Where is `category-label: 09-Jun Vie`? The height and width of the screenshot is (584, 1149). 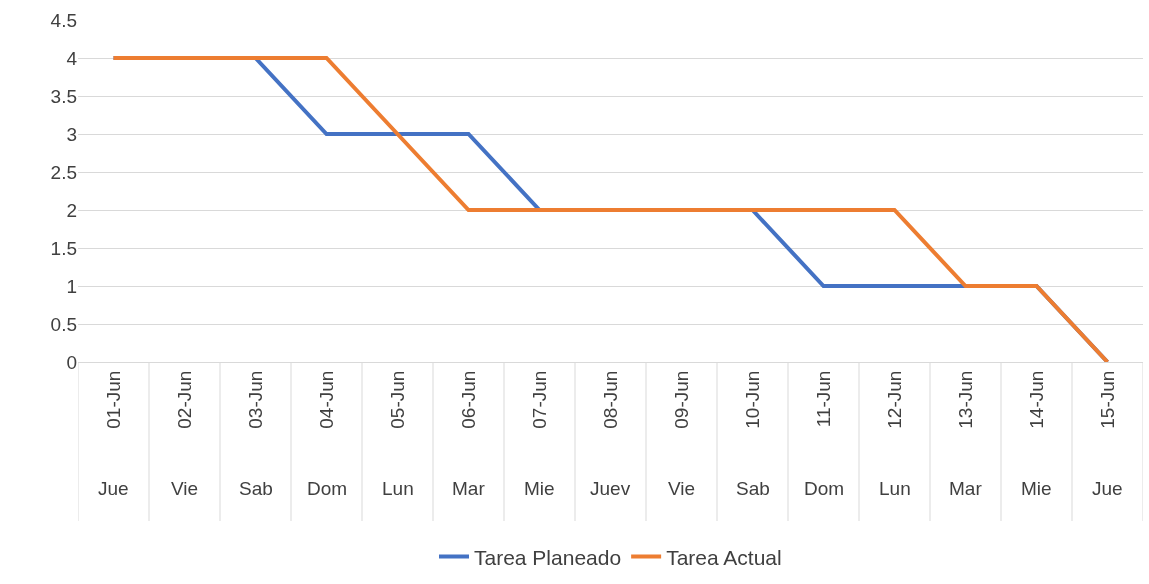
category-label: 09-Jun Vie is located at coordinates (682, 434).